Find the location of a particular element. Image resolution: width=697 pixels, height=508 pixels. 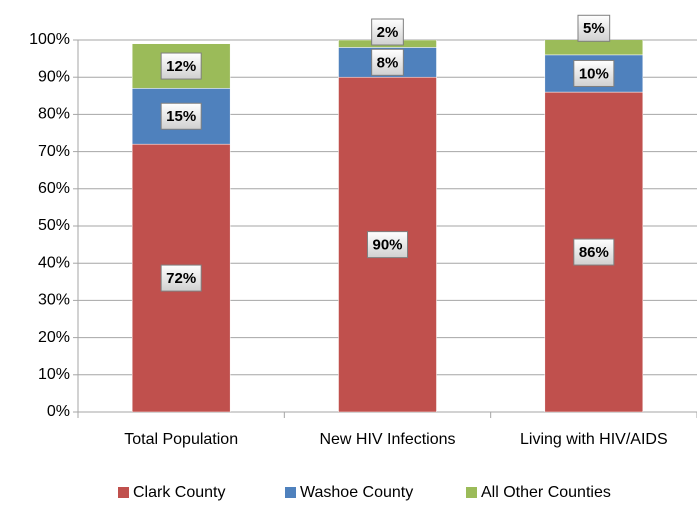

data-label-text: 15% is located at coordinates (181, 116).